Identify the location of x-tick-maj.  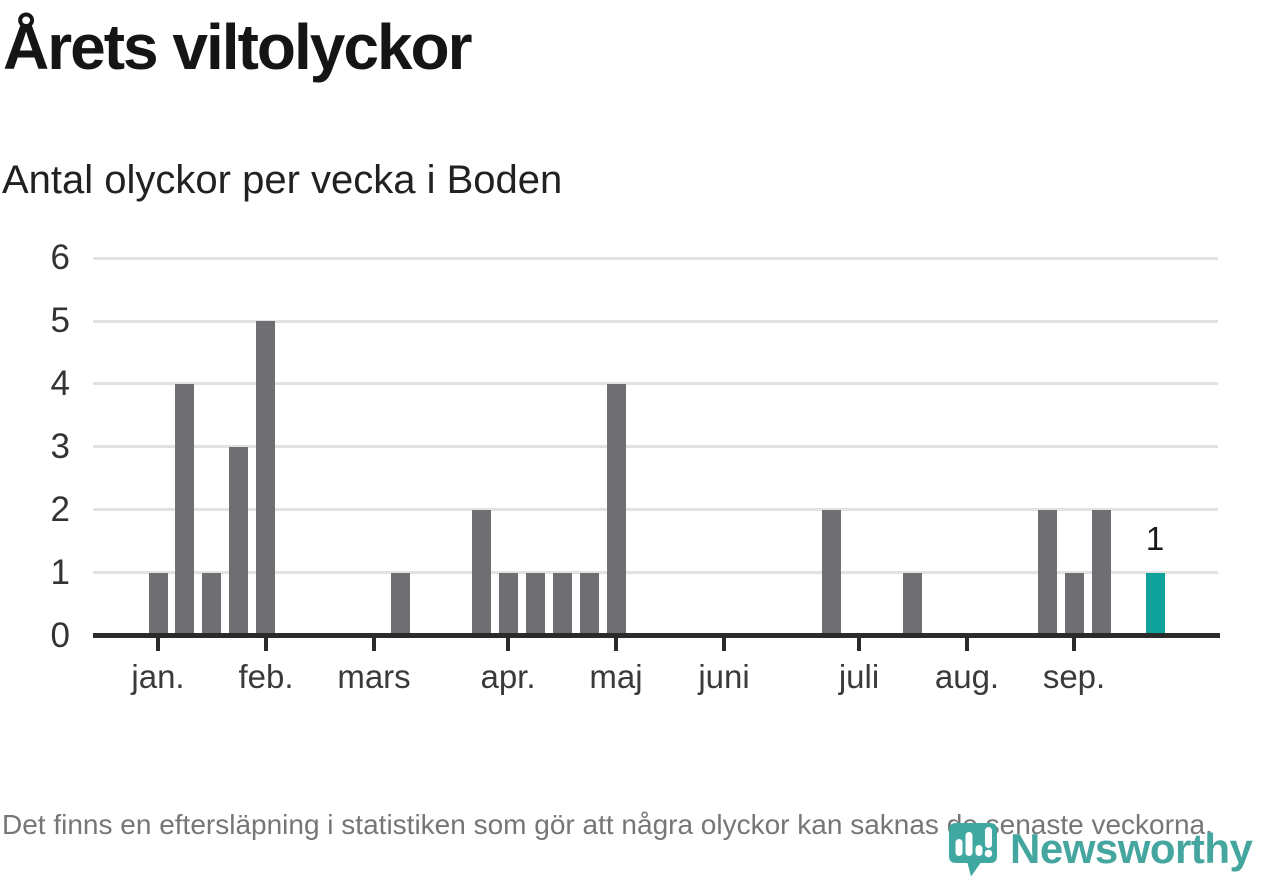
(616, 644).